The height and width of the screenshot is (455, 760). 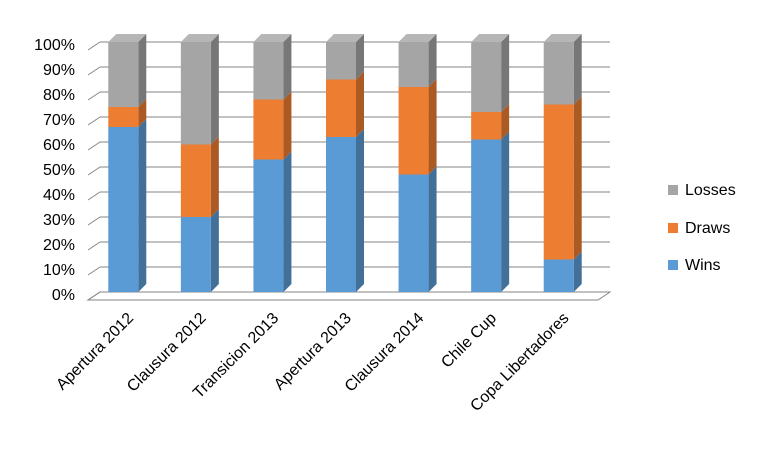 What do you see at coordinates (469, 341) in the screenshot?
I see `x-tick-label: Chile Cup` at bounding box center [469, 341].